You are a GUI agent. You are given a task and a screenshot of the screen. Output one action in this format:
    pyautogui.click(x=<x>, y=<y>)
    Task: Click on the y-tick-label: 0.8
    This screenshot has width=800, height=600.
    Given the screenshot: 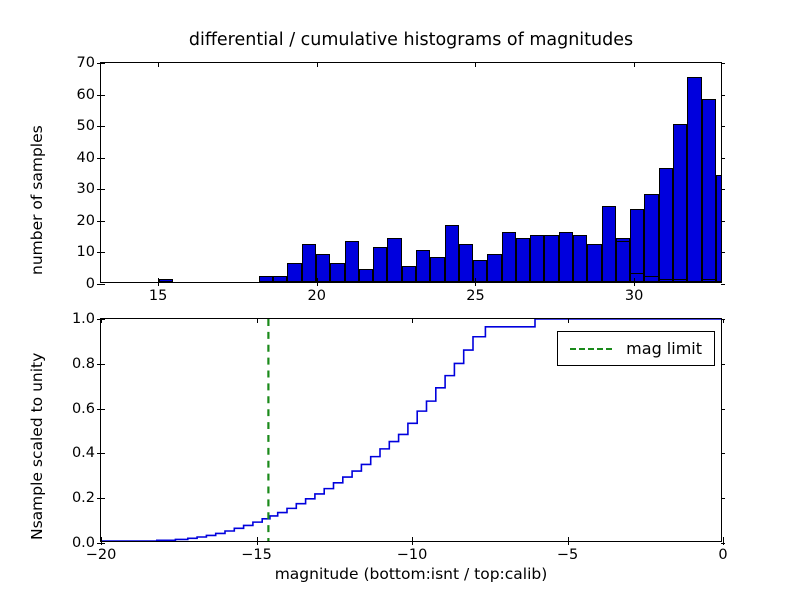 What is the action you would take?
    pyautogui.click(x=83, y=363)
    